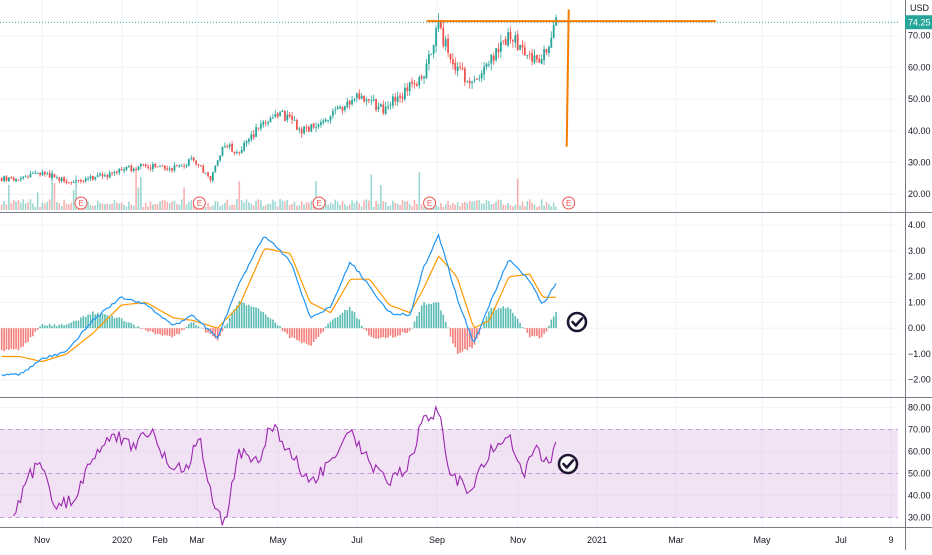 The image size is (932, 555). Describe the element at coordinates (920, 8) in the screenshot. I see `currency-label: USD` at that location.